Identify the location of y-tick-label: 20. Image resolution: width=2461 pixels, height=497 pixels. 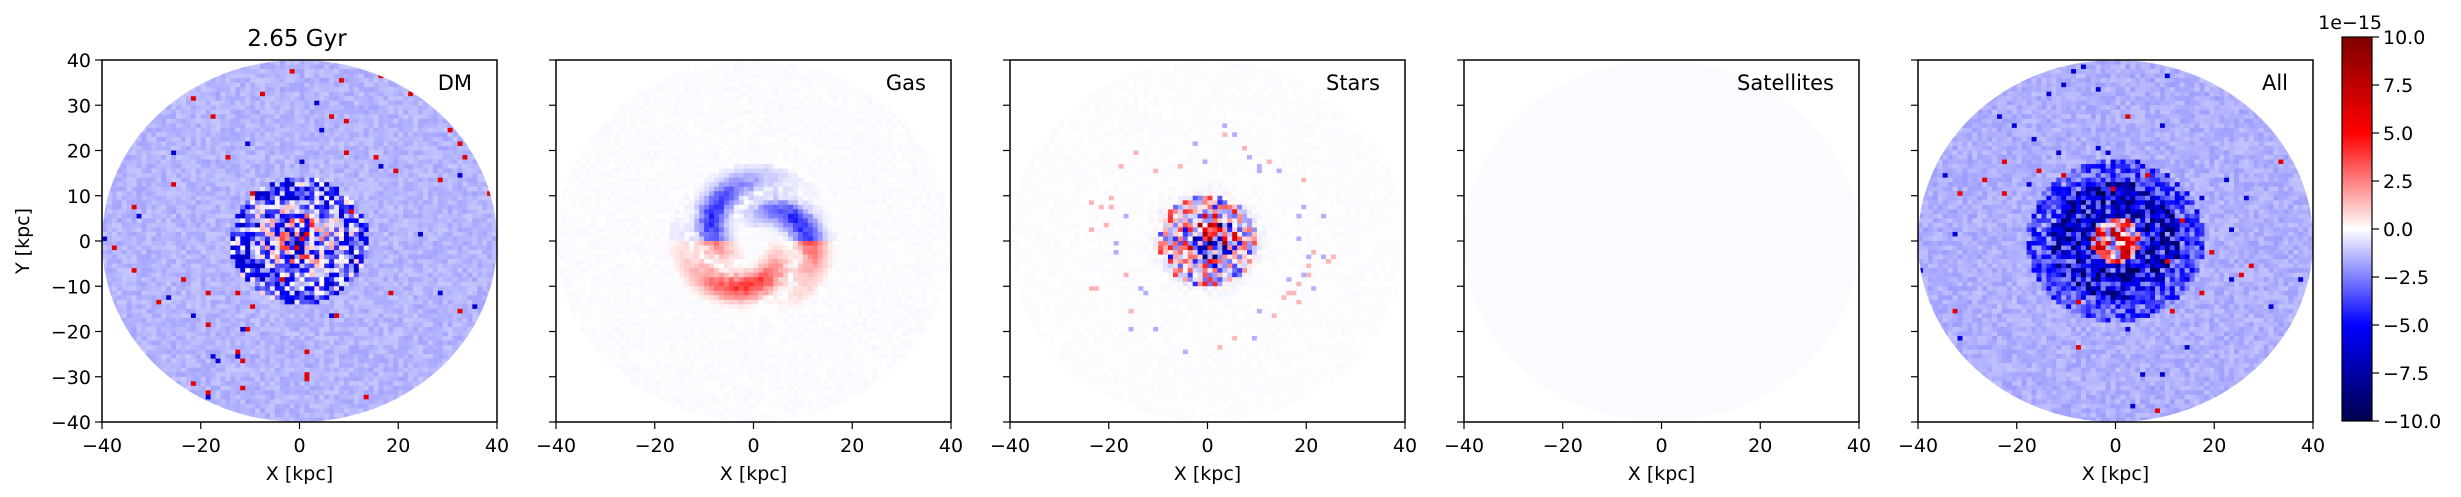
(79, 152).